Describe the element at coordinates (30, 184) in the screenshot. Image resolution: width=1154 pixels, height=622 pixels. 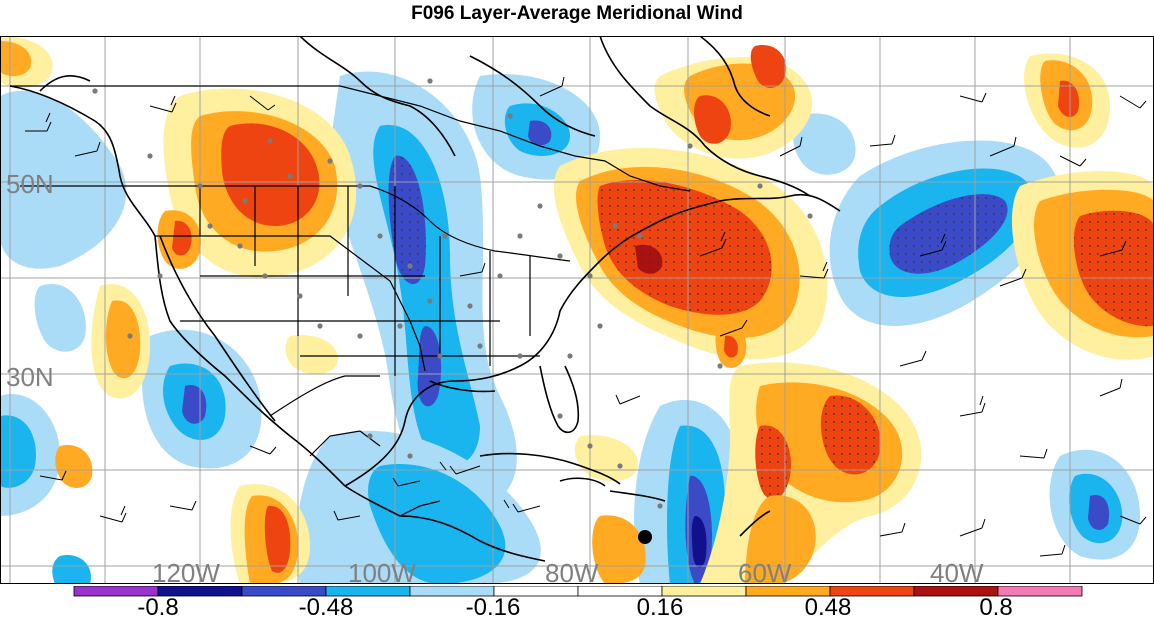
I see `lat-label-50n: 50N` at that location.